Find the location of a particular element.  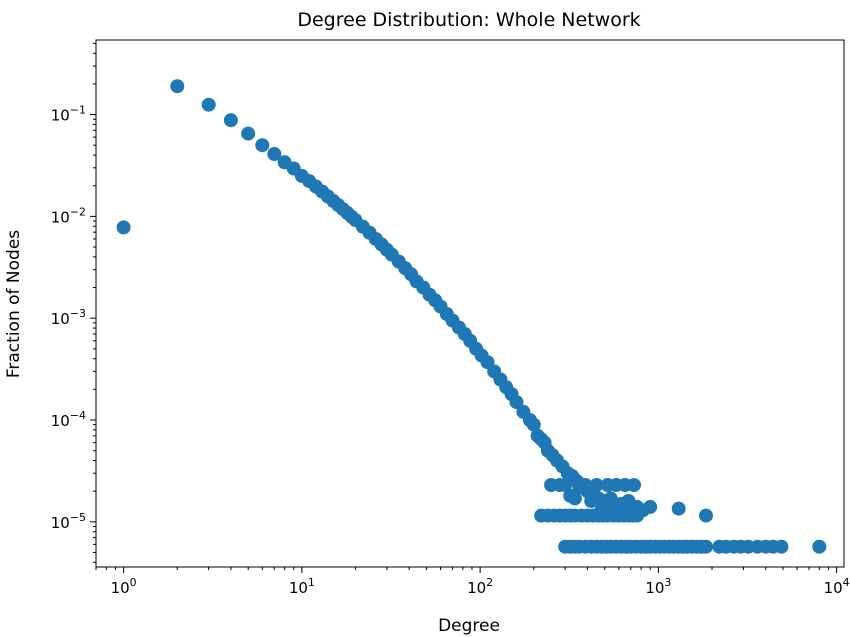

y-tick-label: 10⁻² is located at coordinates (68, 215).